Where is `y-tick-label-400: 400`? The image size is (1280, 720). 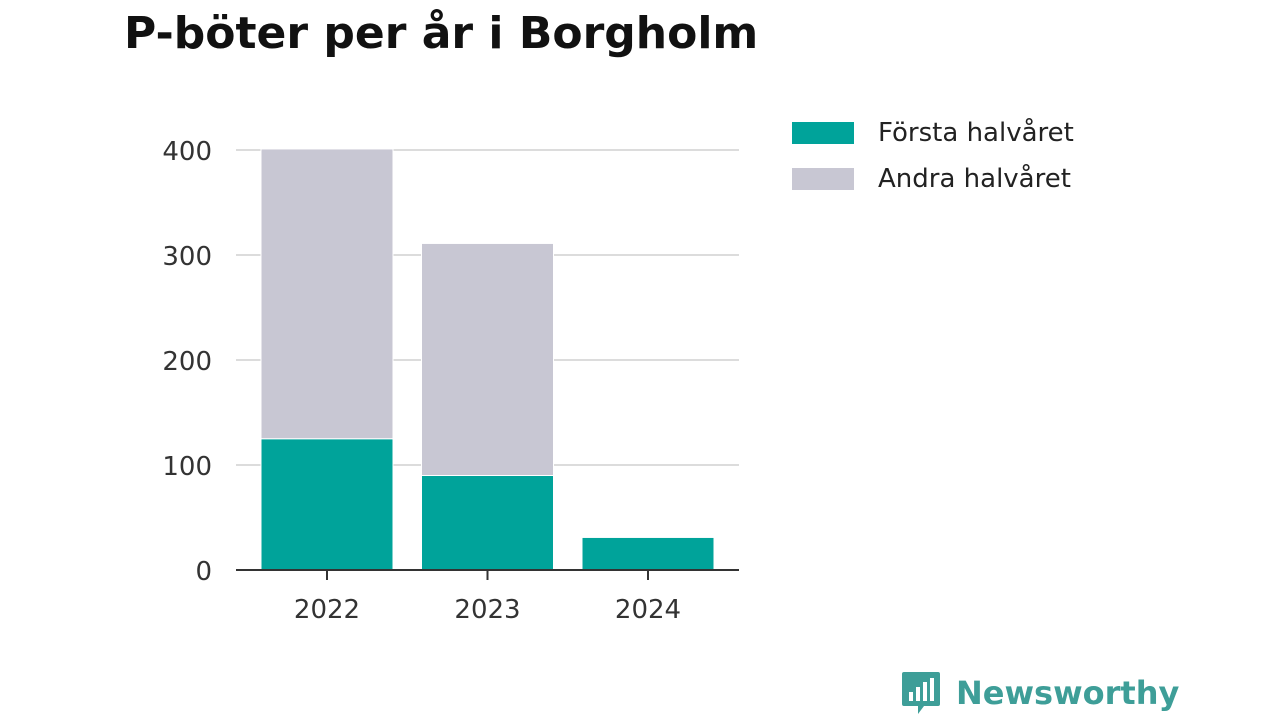 y-tick-label-400: 400 is located at coordinates (187, 152).